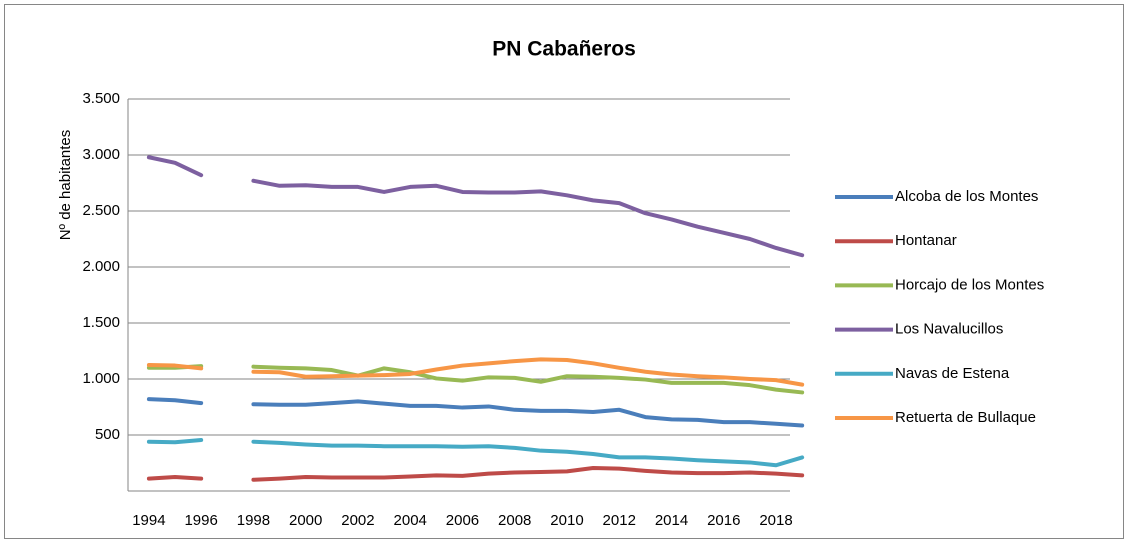  Describe the element at coordinates (305, 520) in the screenshot. I see `x-tick-label: 2000` at that location.